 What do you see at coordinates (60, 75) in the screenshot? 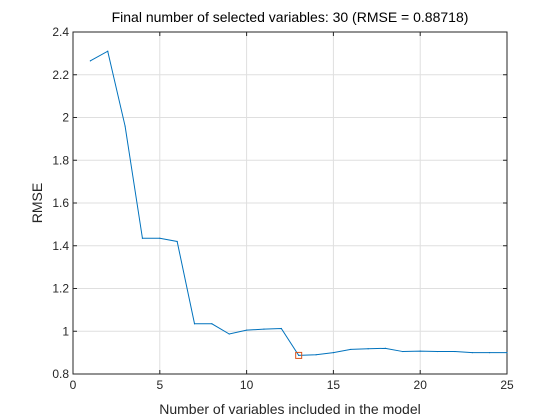
I see `y-tick-label: 2.2` at bounding box center [60, 75].